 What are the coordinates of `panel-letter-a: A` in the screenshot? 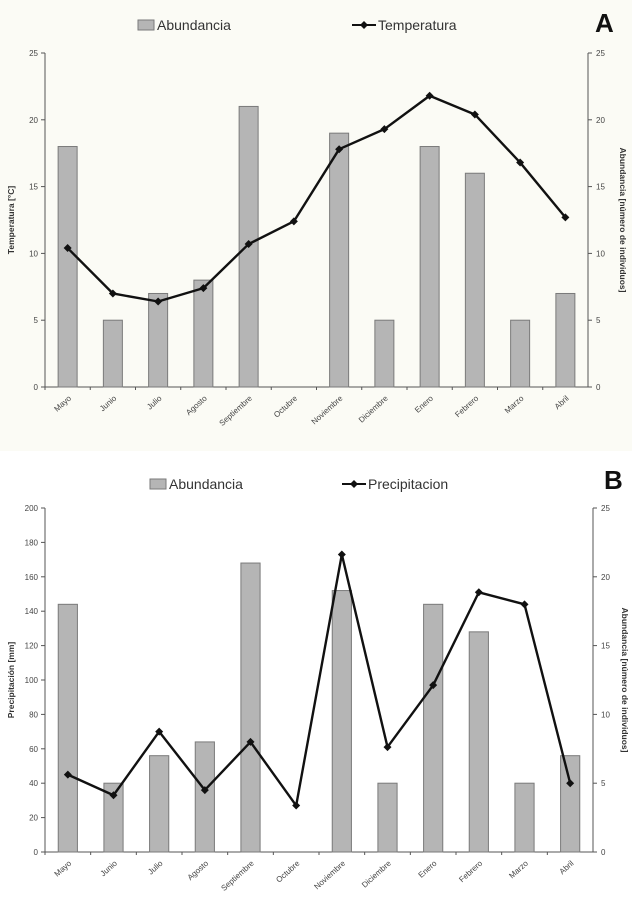 It's located at (604, 23).